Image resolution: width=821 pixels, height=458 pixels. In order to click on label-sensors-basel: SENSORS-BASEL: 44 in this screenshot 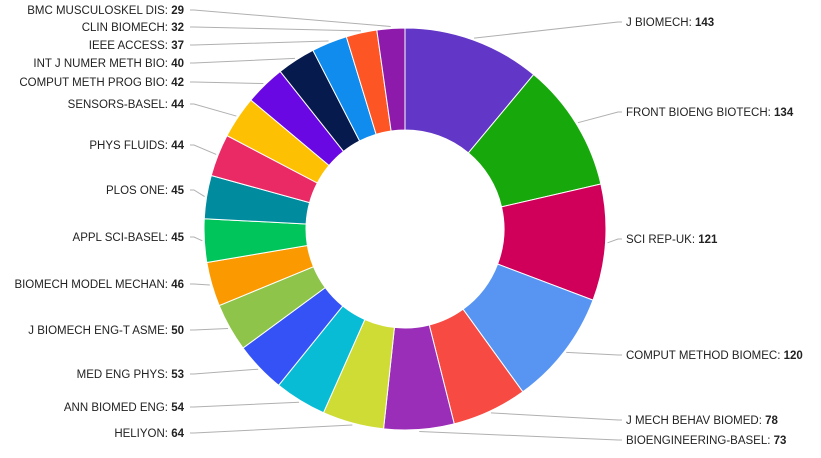, I will do `click(126, 105)`.